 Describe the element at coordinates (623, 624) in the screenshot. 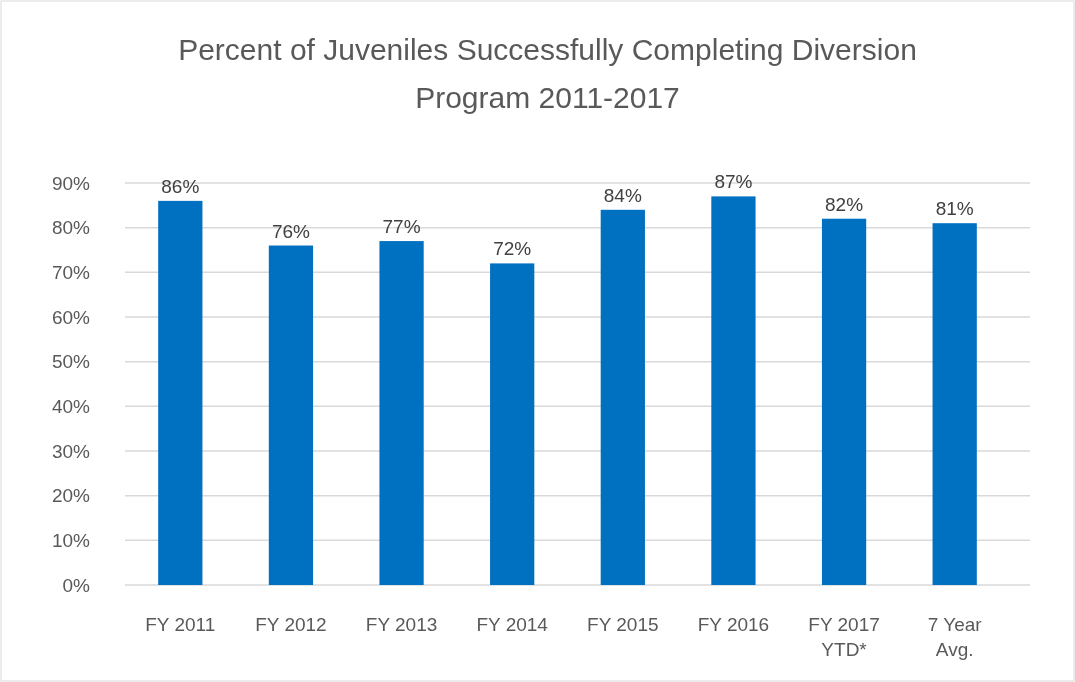

I see `x-tick-label: FY 2015` at that location.